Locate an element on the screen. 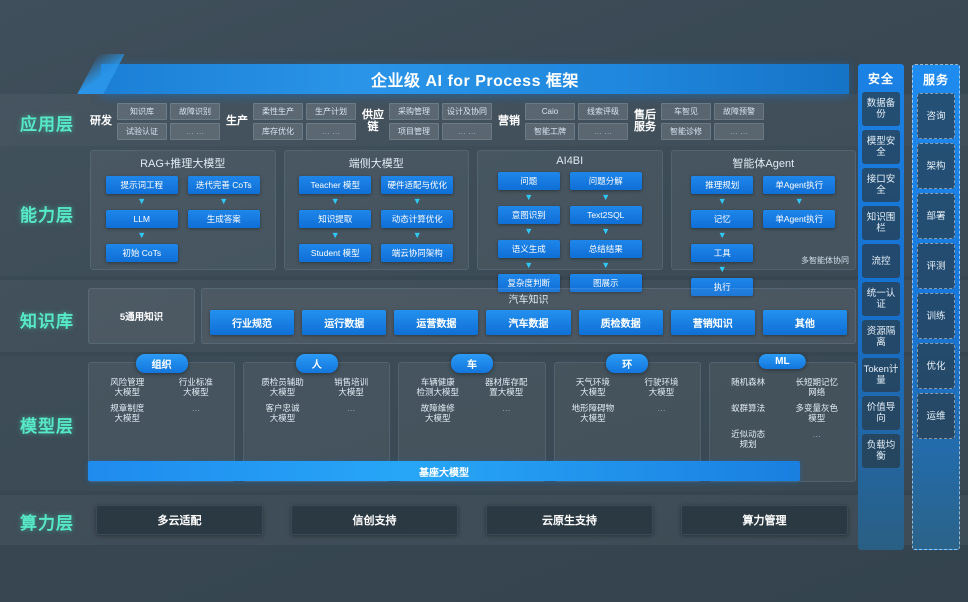 The height and width of the screenshot is (602, 968). capability-column-right: 迭代完善 CoTs ▼ 生成答案 is located at coordinates (223, 219).